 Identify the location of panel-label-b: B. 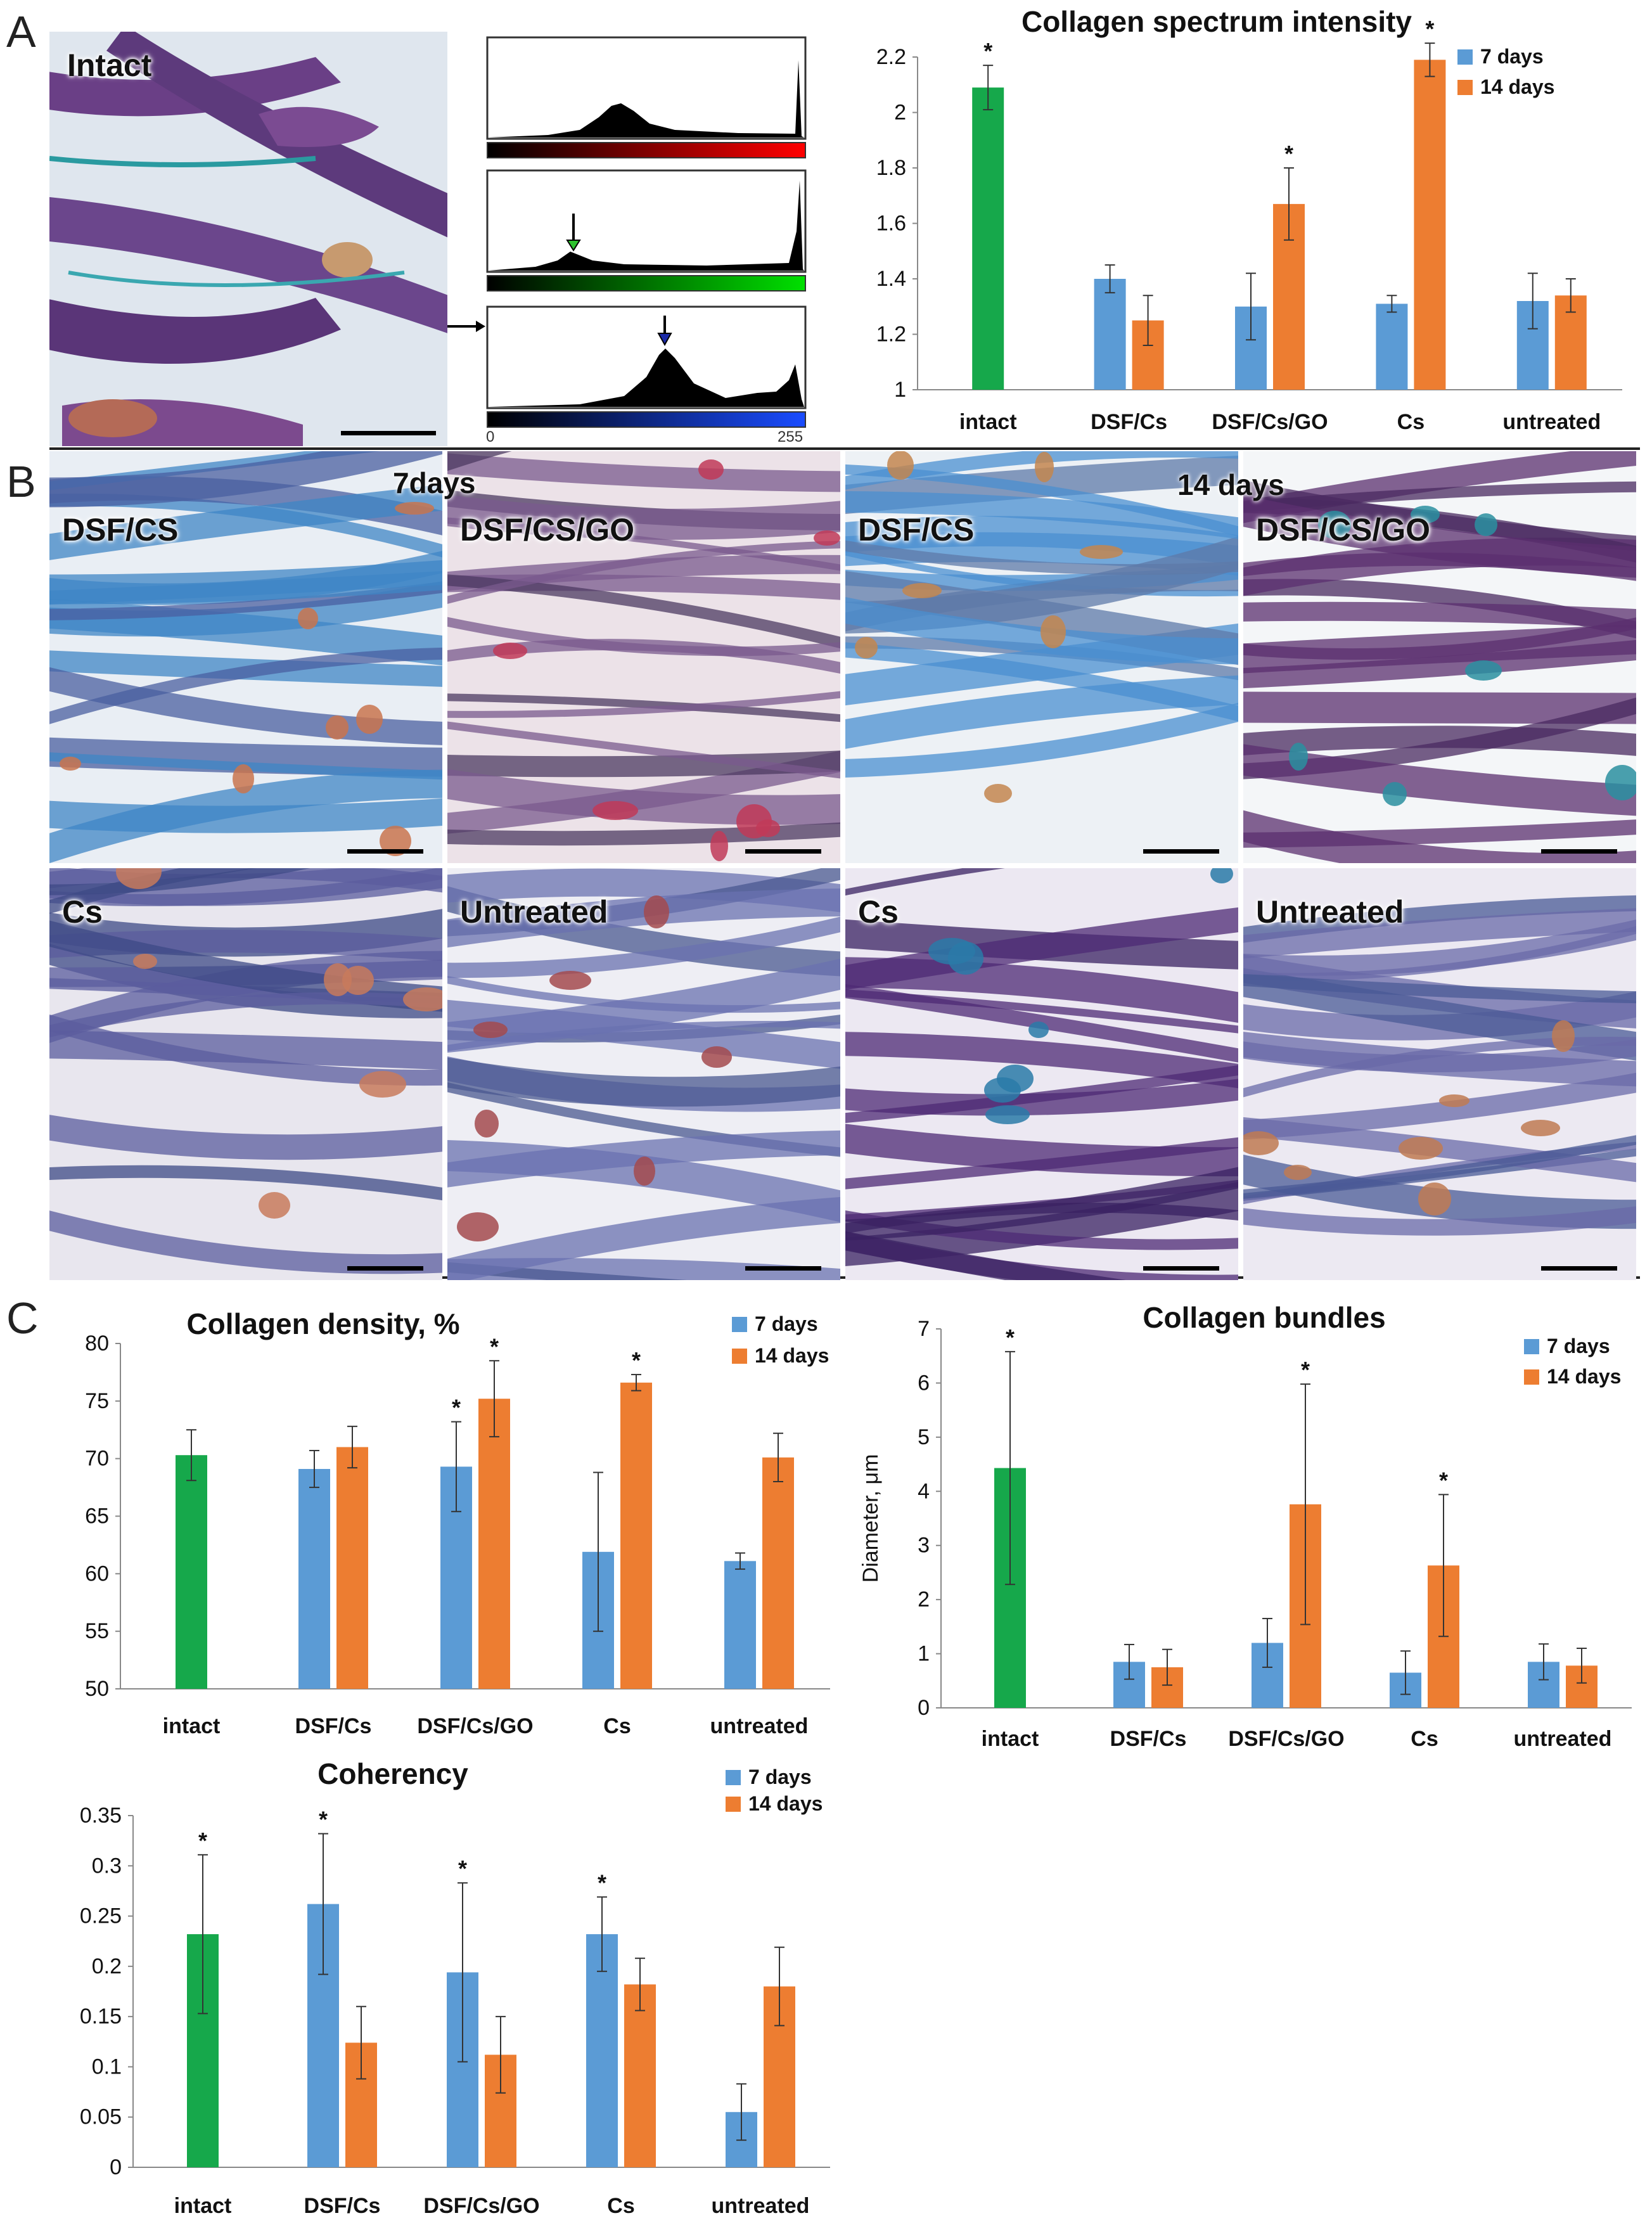
(21, 481).